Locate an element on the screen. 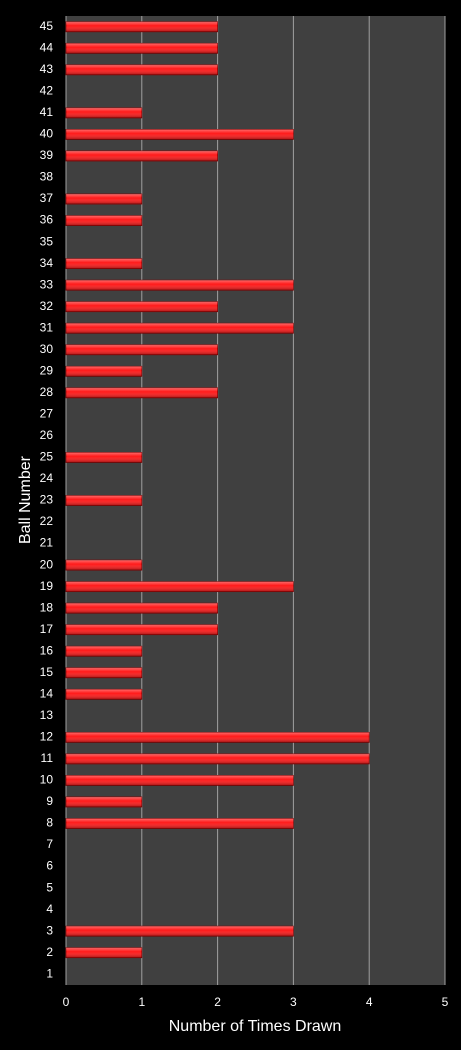 The height and width of the screenshot is (1050, 461). y-tick-label: 21 is located at coordinates (47, 543).